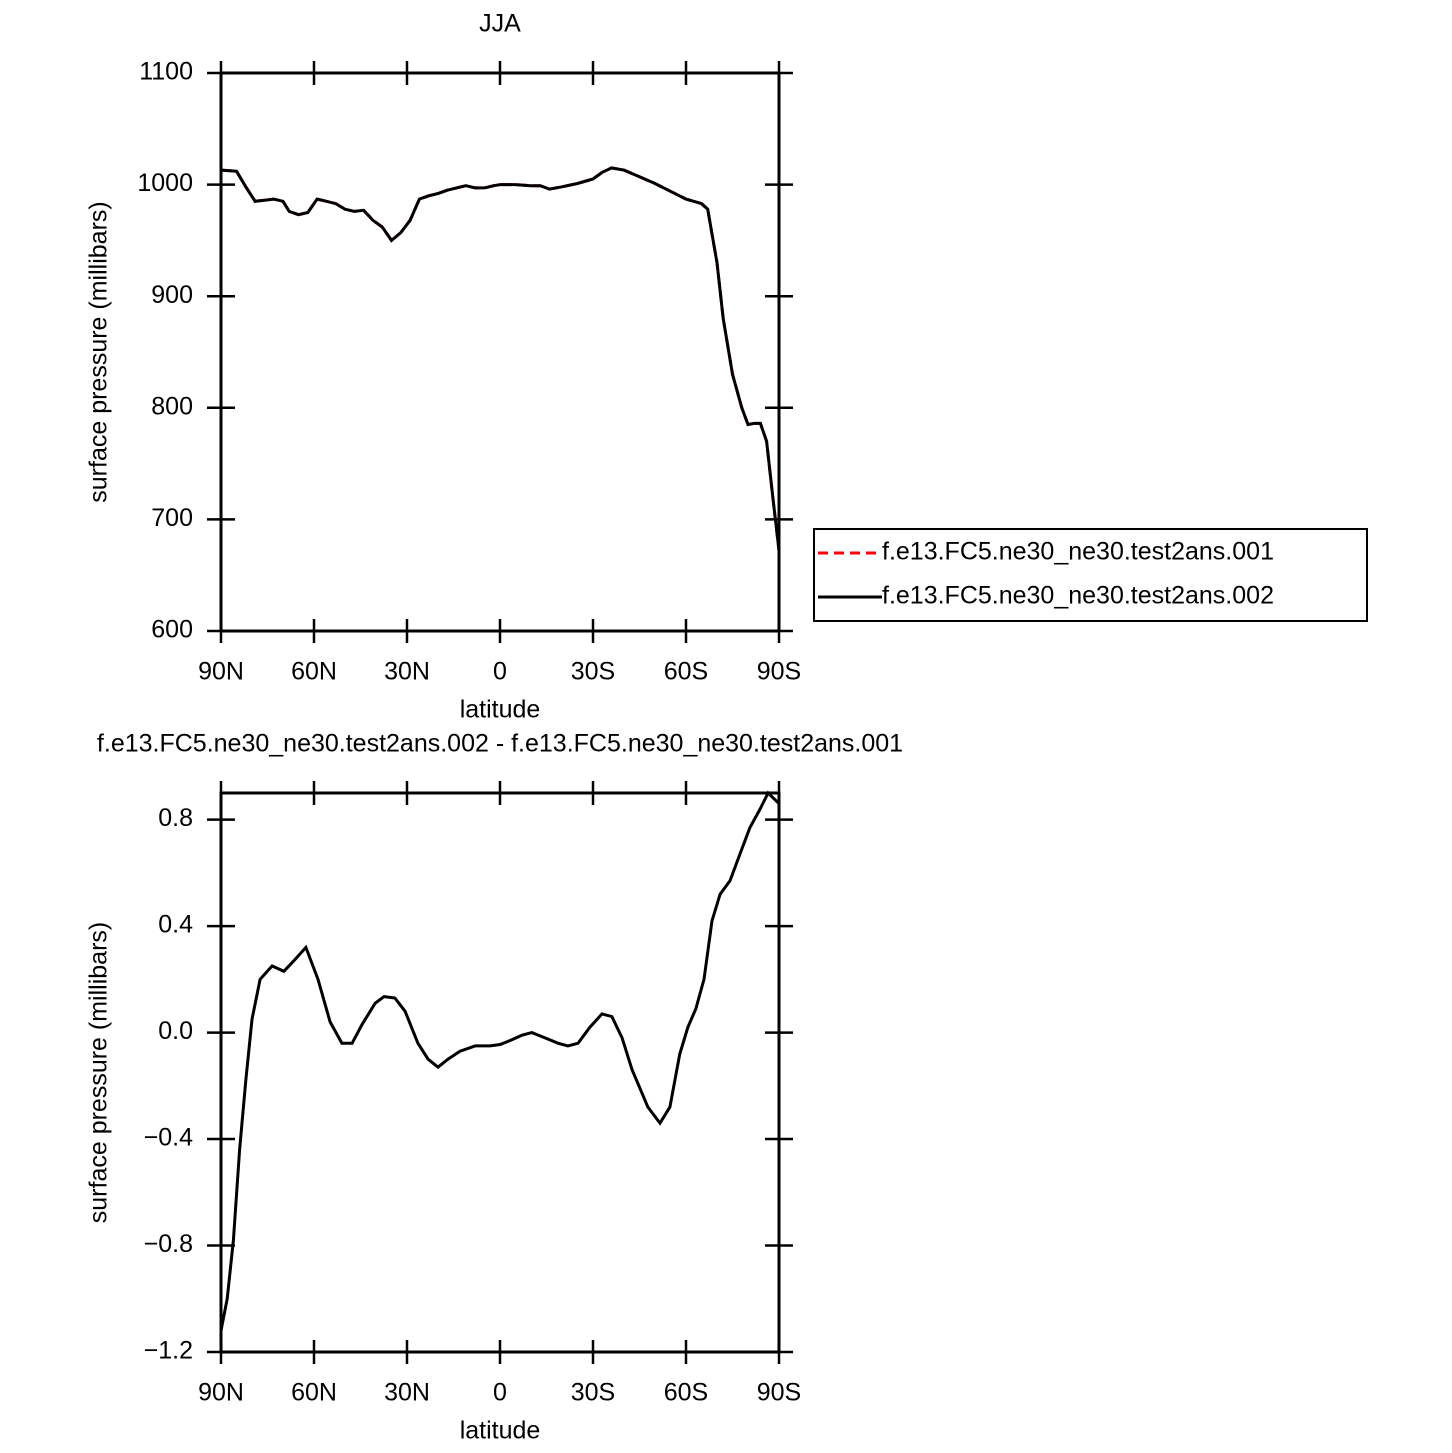 The image size is (1452, 1453). Describe the element at coordinates (166, 72) in the screenshot. I see `y-tick-label: 1100` at that location.